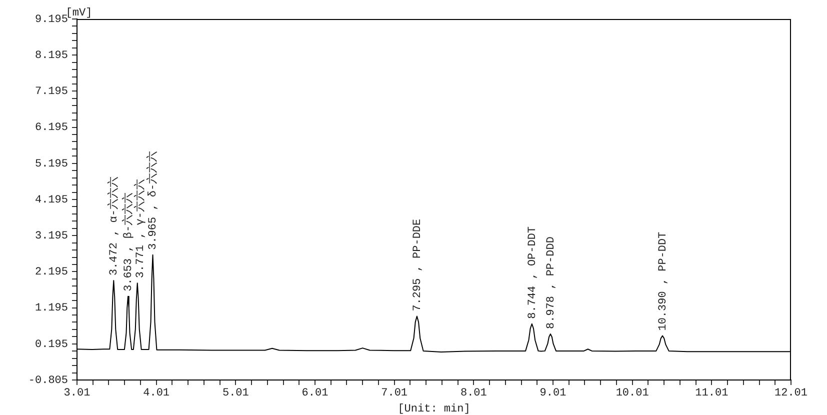 This screenshot has height=415, width=827. Describe the element at coordinates (633, 394) in the screenshot. I see `x-tick-label: 10.01` at that location.